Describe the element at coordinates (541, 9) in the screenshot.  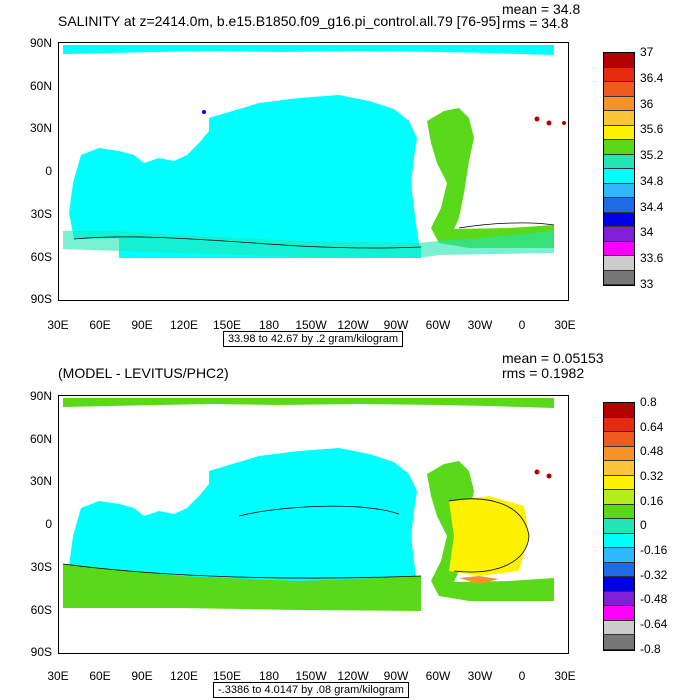
I see `mean-value: mean = 34.8` at that location.